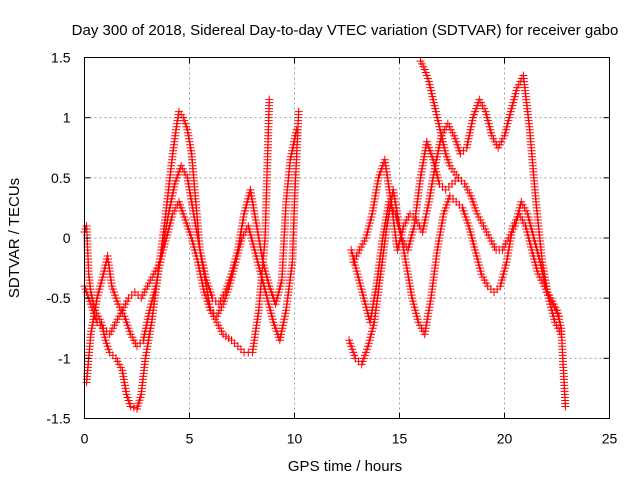  I want to click on y-tick-label: 0, so click(67, 238).